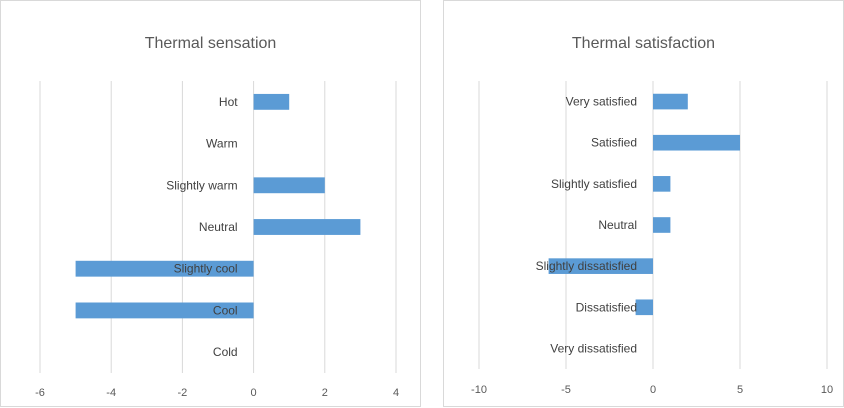 This screenshot has height=408, width=844. Describe the element at coordinates (222, 144) in the screenshot. I see `category-label: Warm` at that location.